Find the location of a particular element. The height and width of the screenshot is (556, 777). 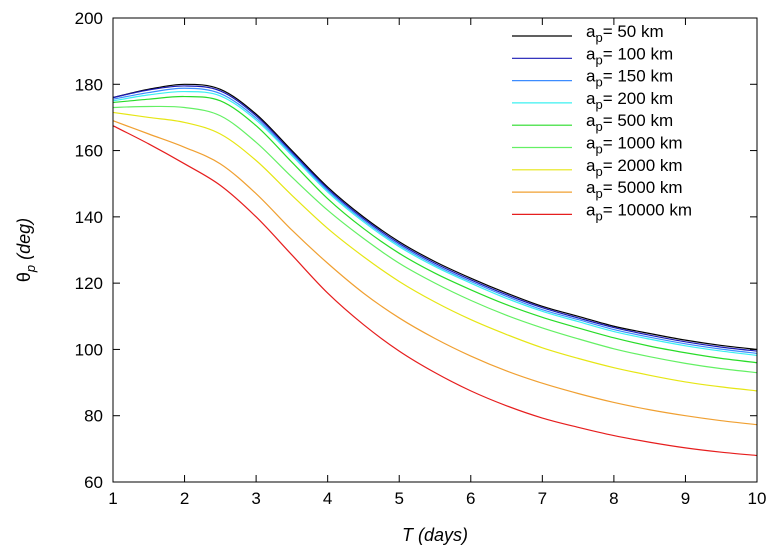

x-tick-label: 1 is located at coordinates (112, 498).